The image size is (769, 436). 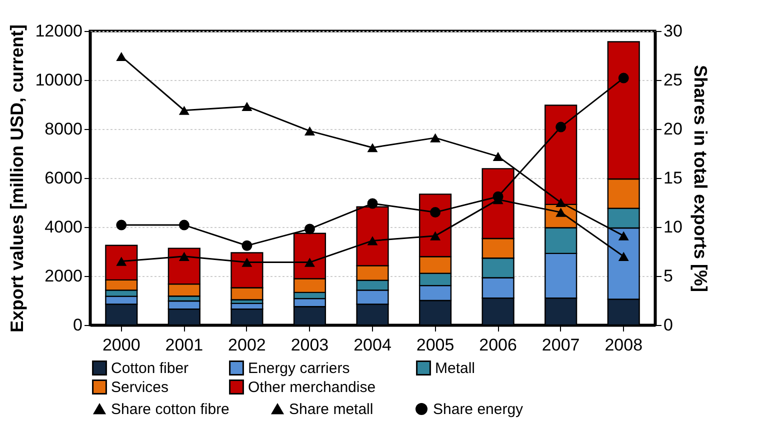 What do you see at coordinates (673, 178) in the screenshot?
I see `y2-tick-label: 15` at bounding box center [673, 178].